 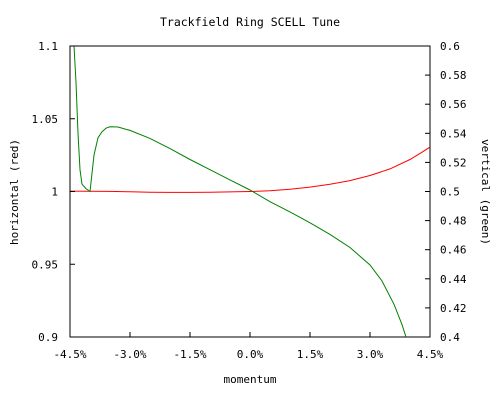 I want to click on x-tick-label: -1.5%, so click(x=189, y=354).